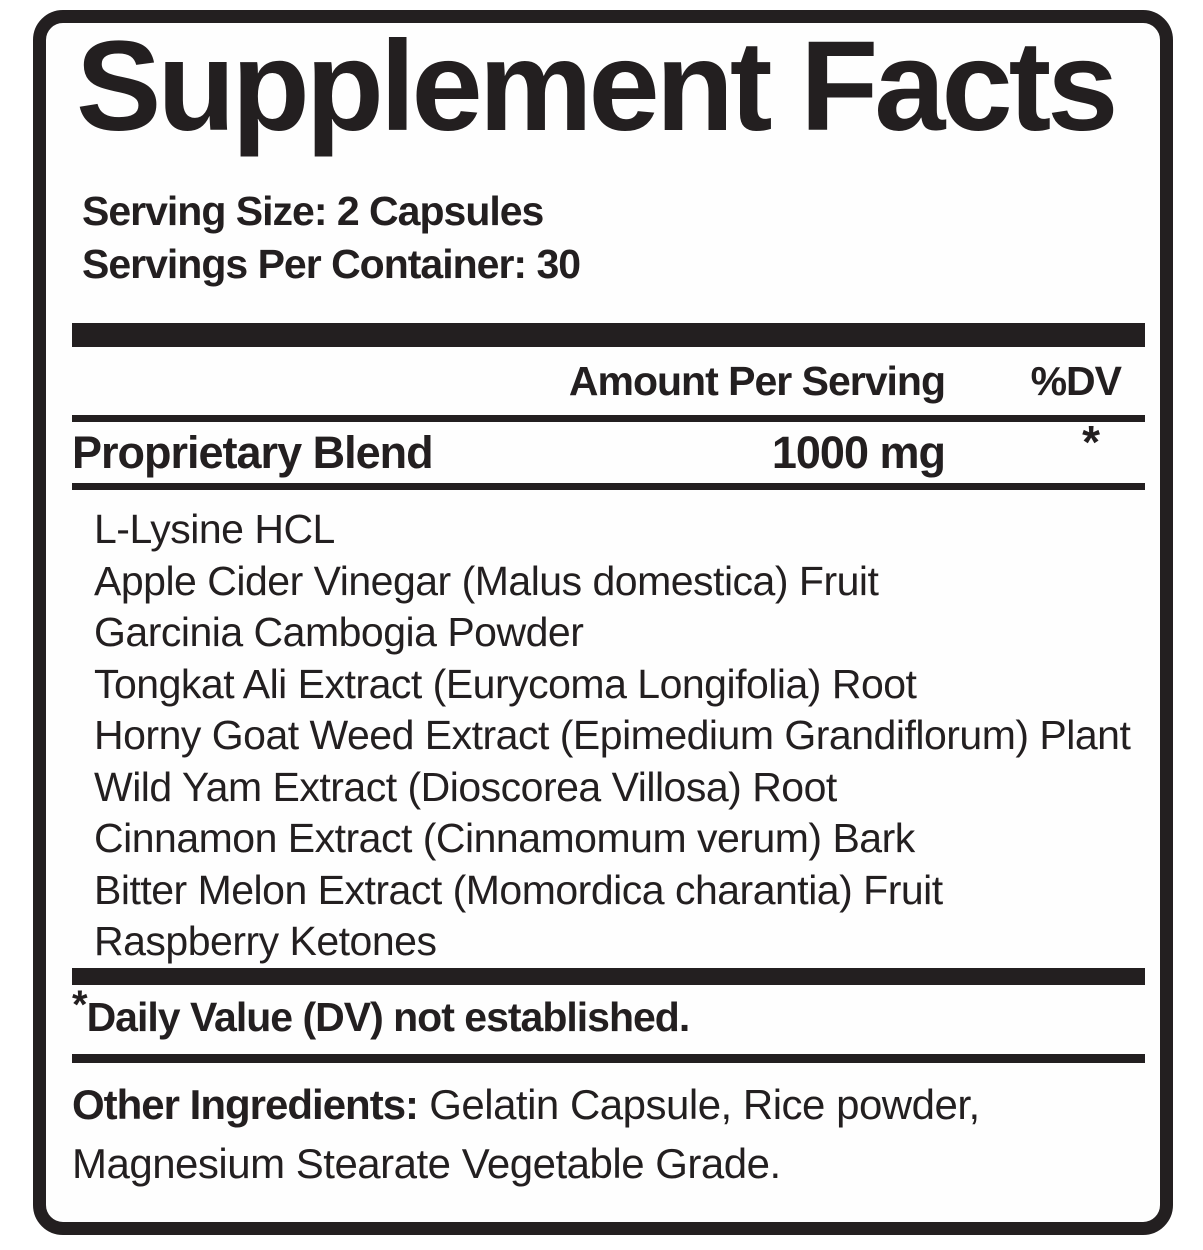  I want to click on divider-above-other-ingredients, so click(608, 1058).